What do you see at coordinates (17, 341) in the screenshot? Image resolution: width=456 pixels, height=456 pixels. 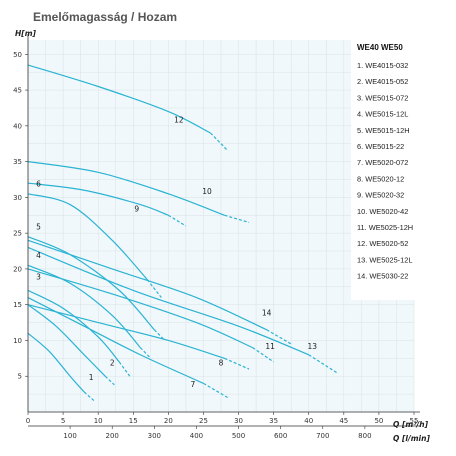 I see `y-tick-label: 10` at bounding box center [17, 341].